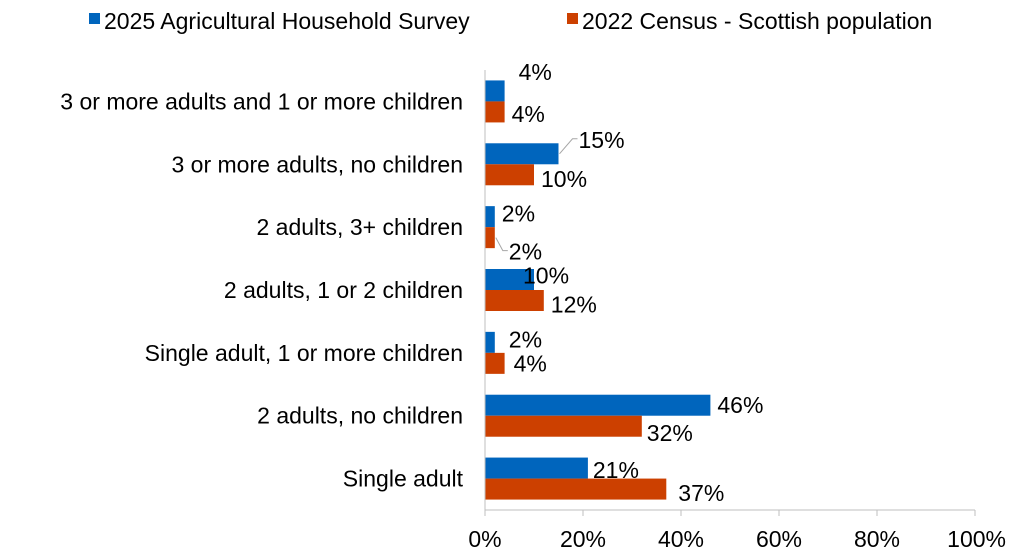 The width and height of the screenshot is (1012, 557). Describe the element at coordinates (877, 539) in the screenshot. I see `x-tick-label: 80%` at that location.